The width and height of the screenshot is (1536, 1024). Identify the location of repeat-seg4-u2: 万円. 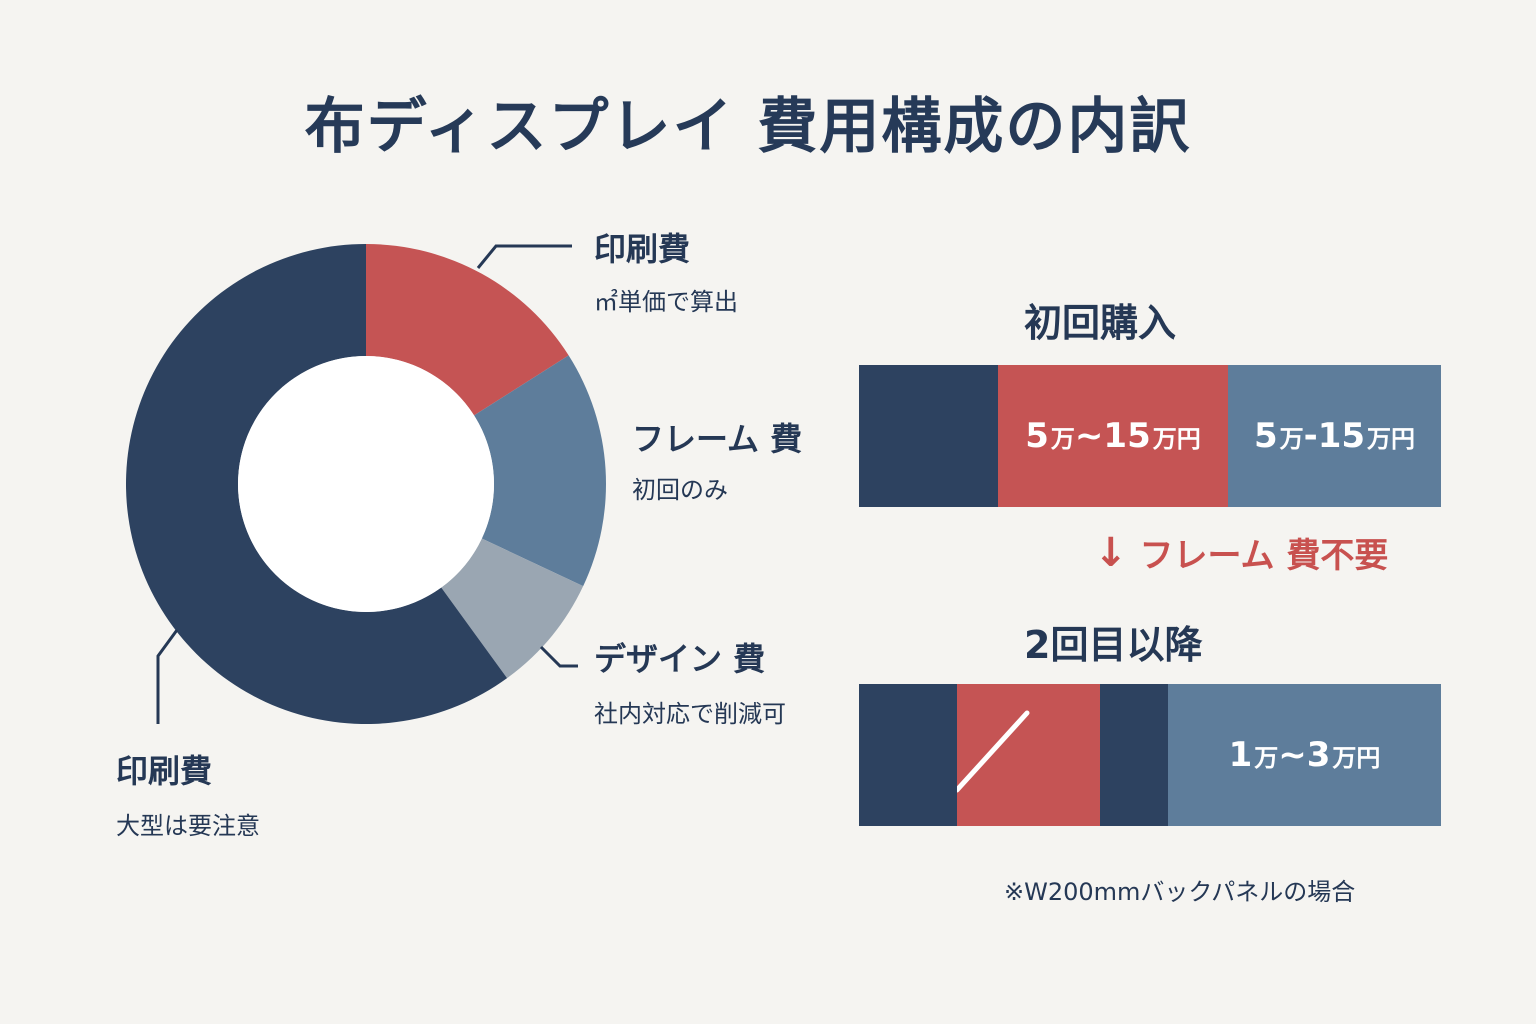
(1356, 757).